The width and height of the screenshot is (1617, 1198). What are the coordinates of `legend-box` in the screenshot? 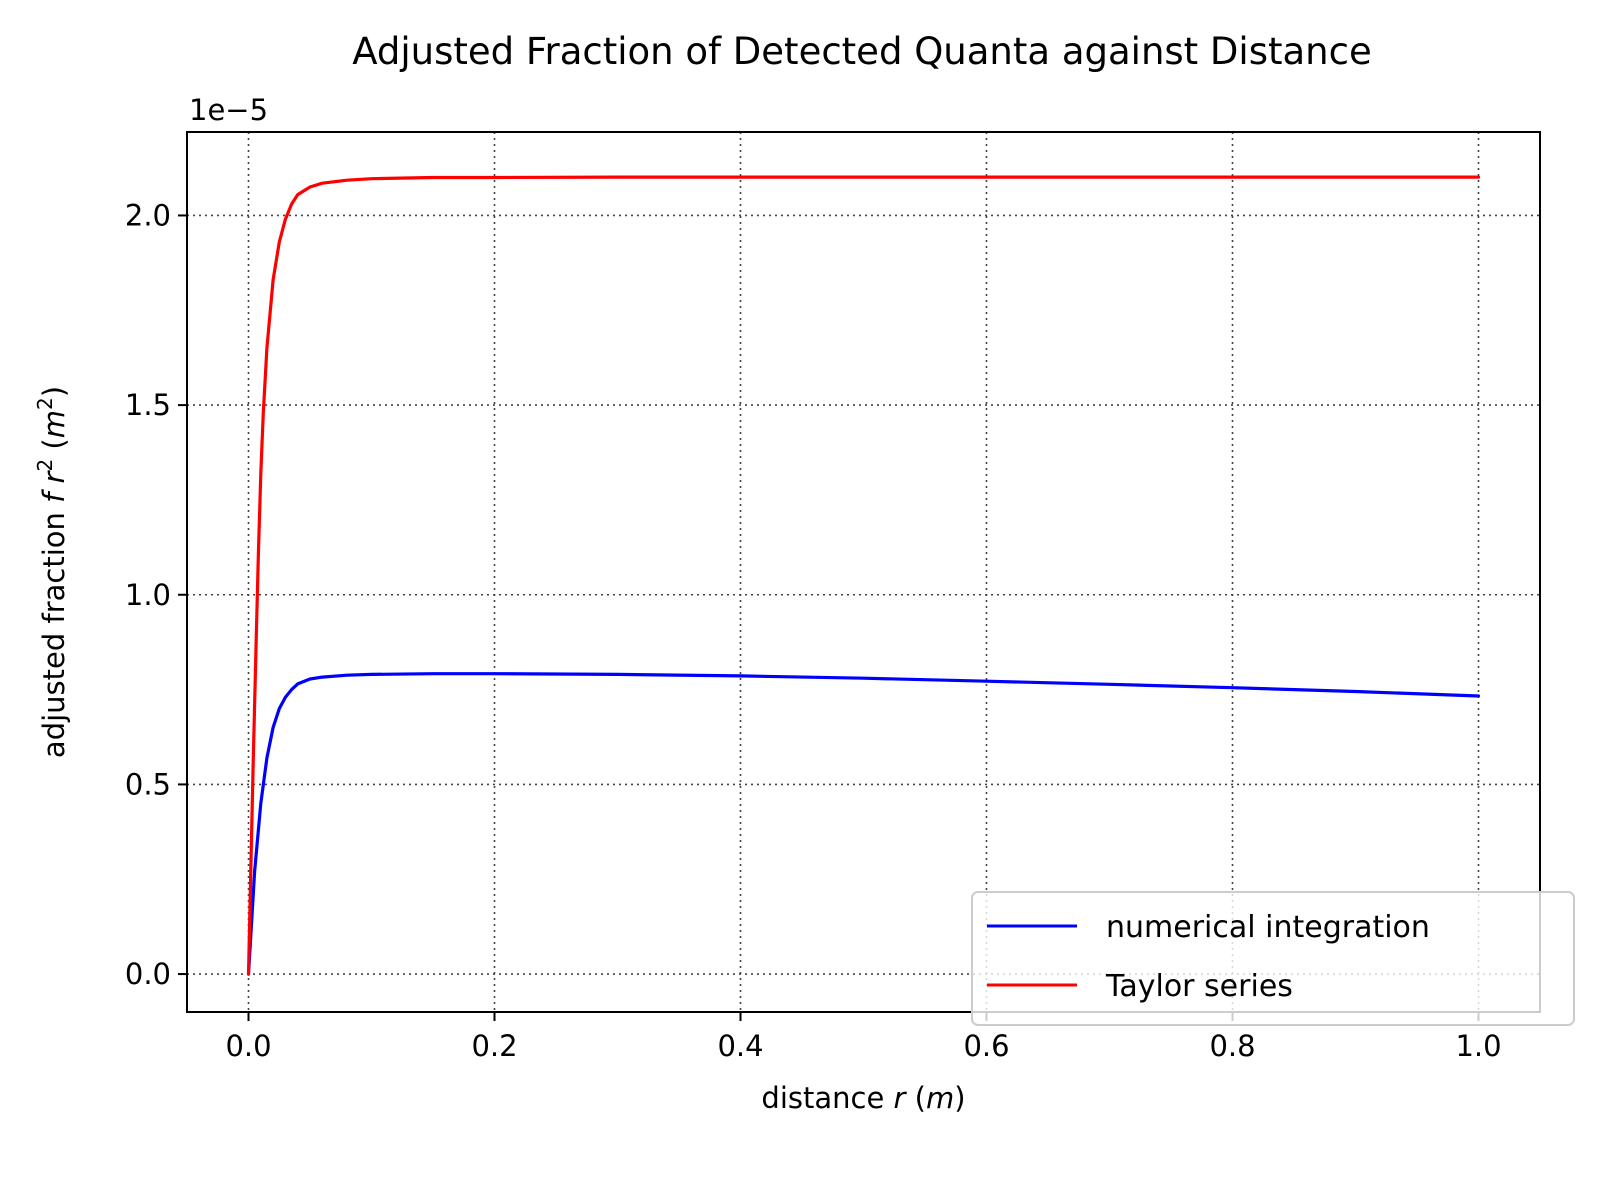 It's located at (1273, 958).